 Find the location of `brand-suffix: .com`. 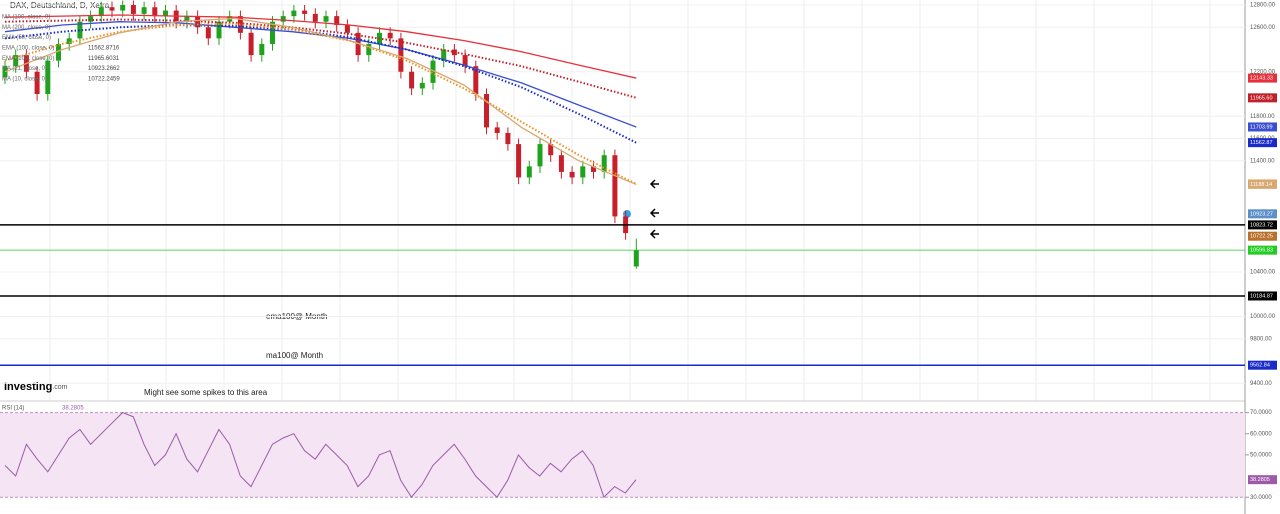

brand-suffix: .com is located at coordinates (59, 387).